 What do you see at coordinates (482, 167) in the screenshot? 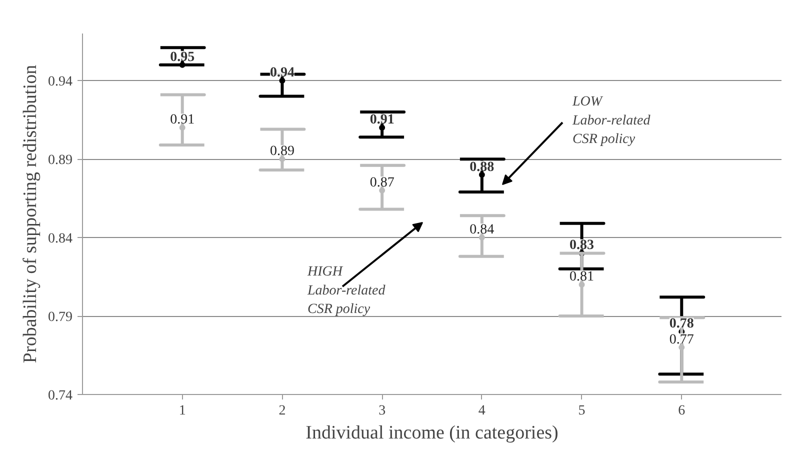
I see `data-label: 0.88` at bounding box center [482, 167].